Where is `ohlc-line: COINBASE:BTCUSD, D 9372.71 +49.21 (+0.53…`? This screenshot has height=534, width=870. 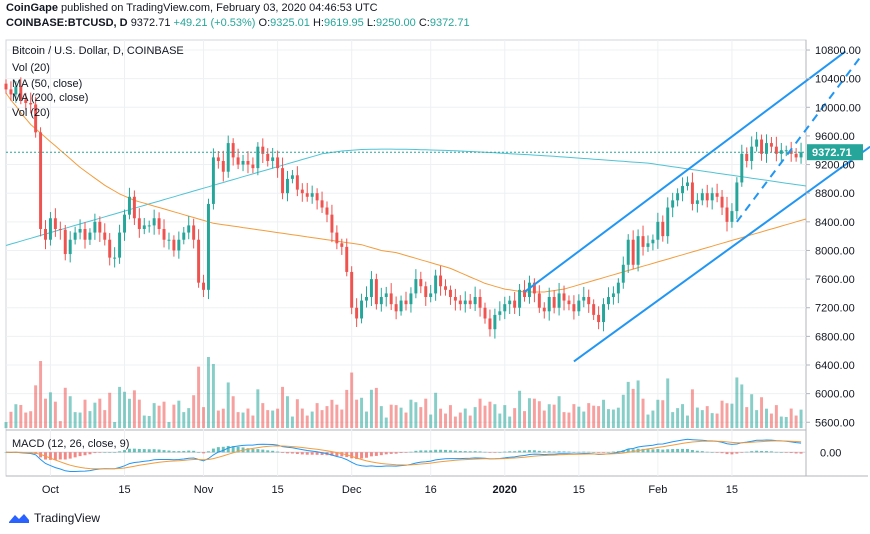 ohlc-line: COINBASE:BTCUSD, D 9372.71 +49.21 (+0.53… is located at coordinates (238, 23).